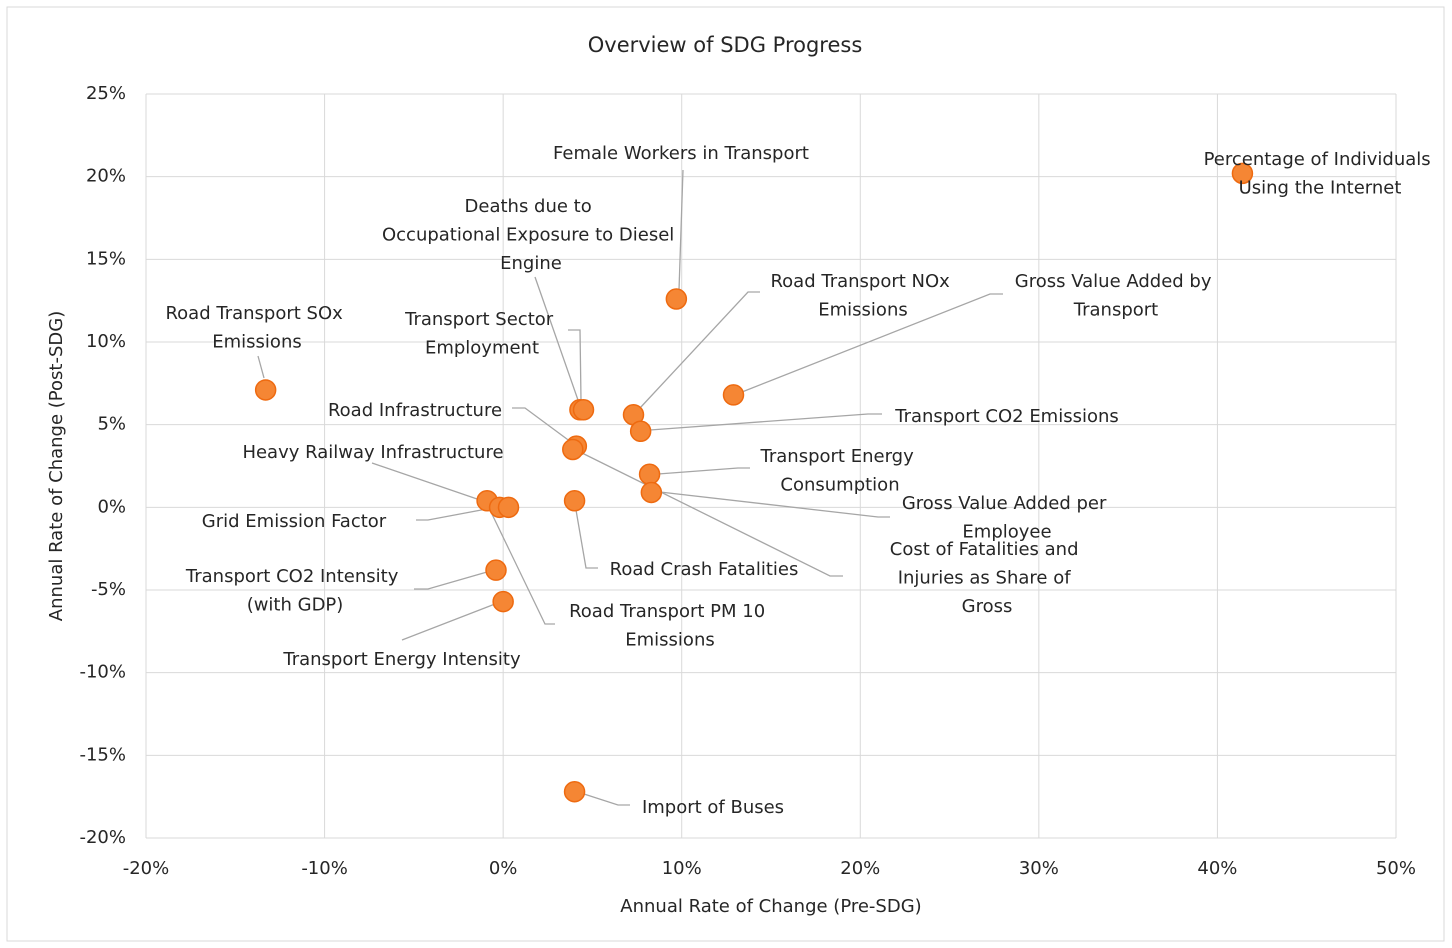 The height and width of the screenshot is (948, 1452). What do you see at coordinates (401, 659) in the screenshot?
I see `point-label: Transport Energy Intensity` at bounding box center [401, 659].